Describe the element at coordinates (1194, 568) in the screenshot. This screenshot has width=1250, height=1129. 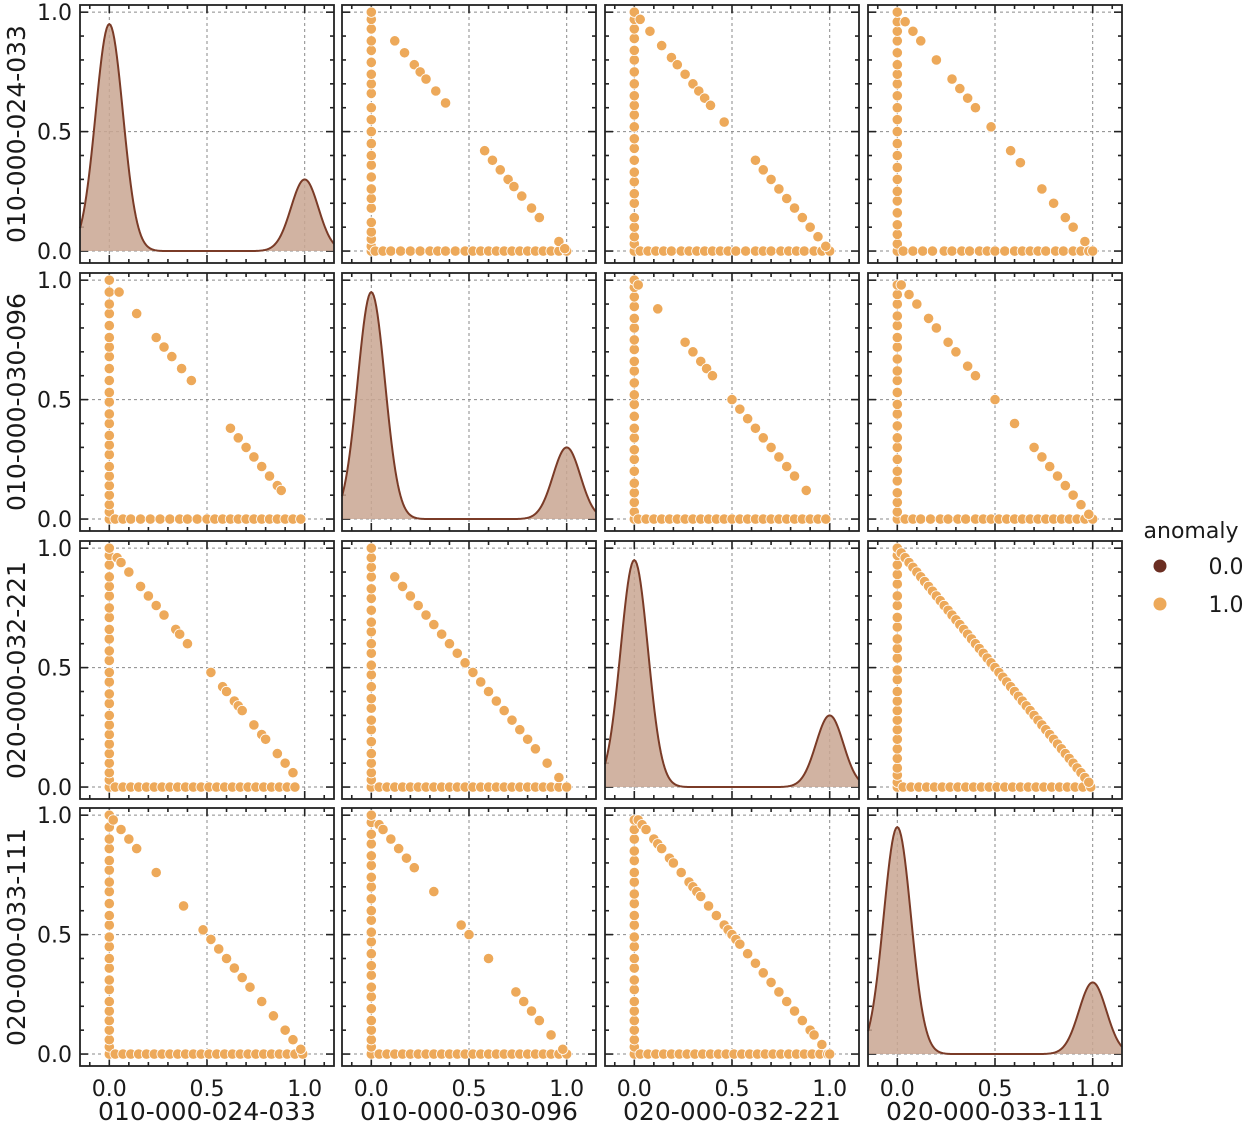
I see `legend: anomaly 0.0 1.0` at that location.